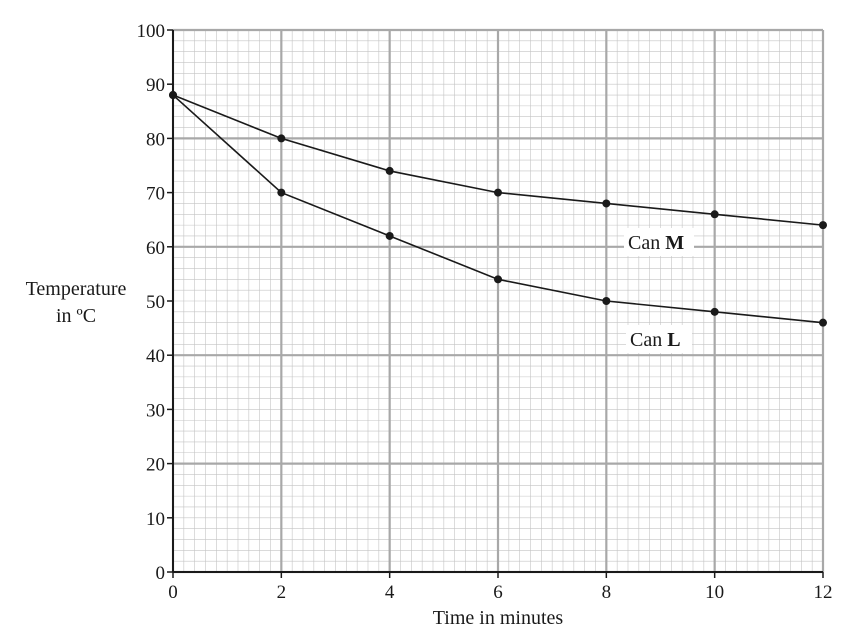  I want to click on y-axis-label-line2: in ºC, so click(76, 316).